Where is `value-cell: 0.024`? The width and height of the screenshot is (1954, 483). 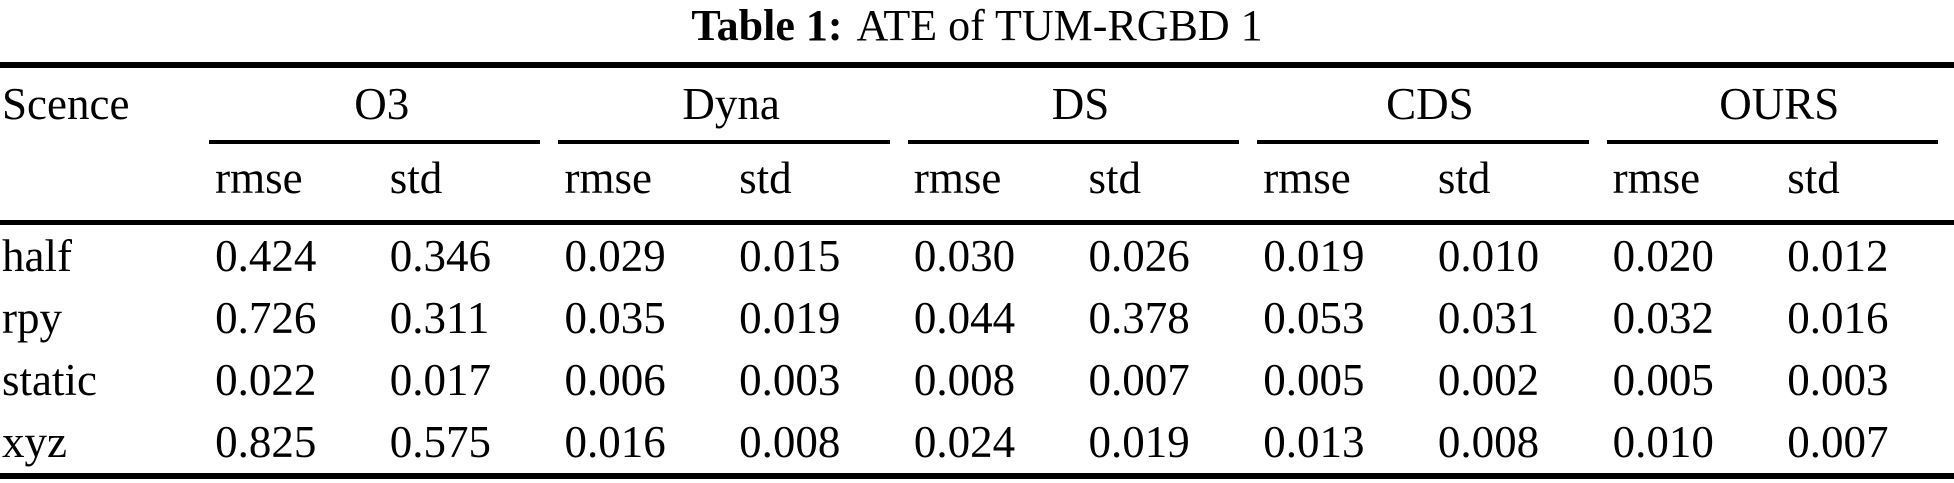 value-cell: 0.024 is located at coordinates (964, 442).